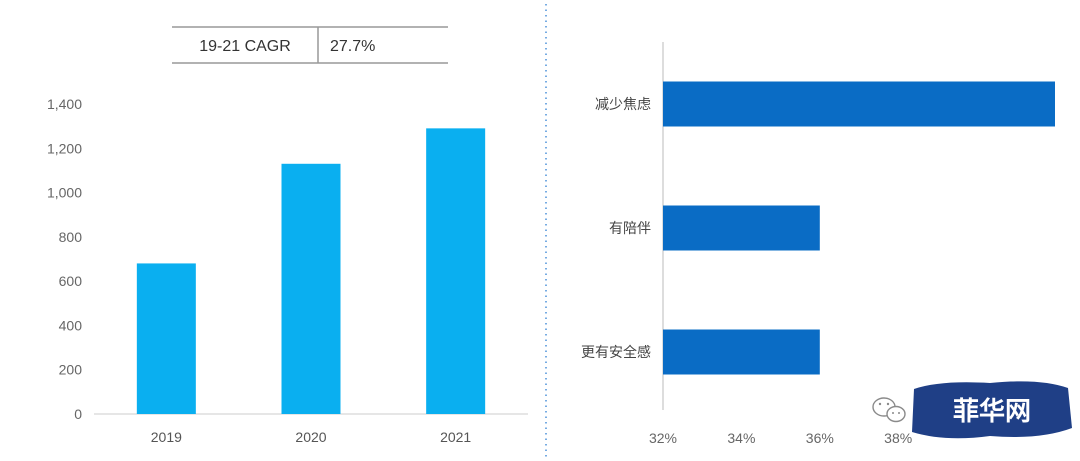 The image size is (1080, 461). I want to click on right-x-tick-label: 36%, so click(820, 438).